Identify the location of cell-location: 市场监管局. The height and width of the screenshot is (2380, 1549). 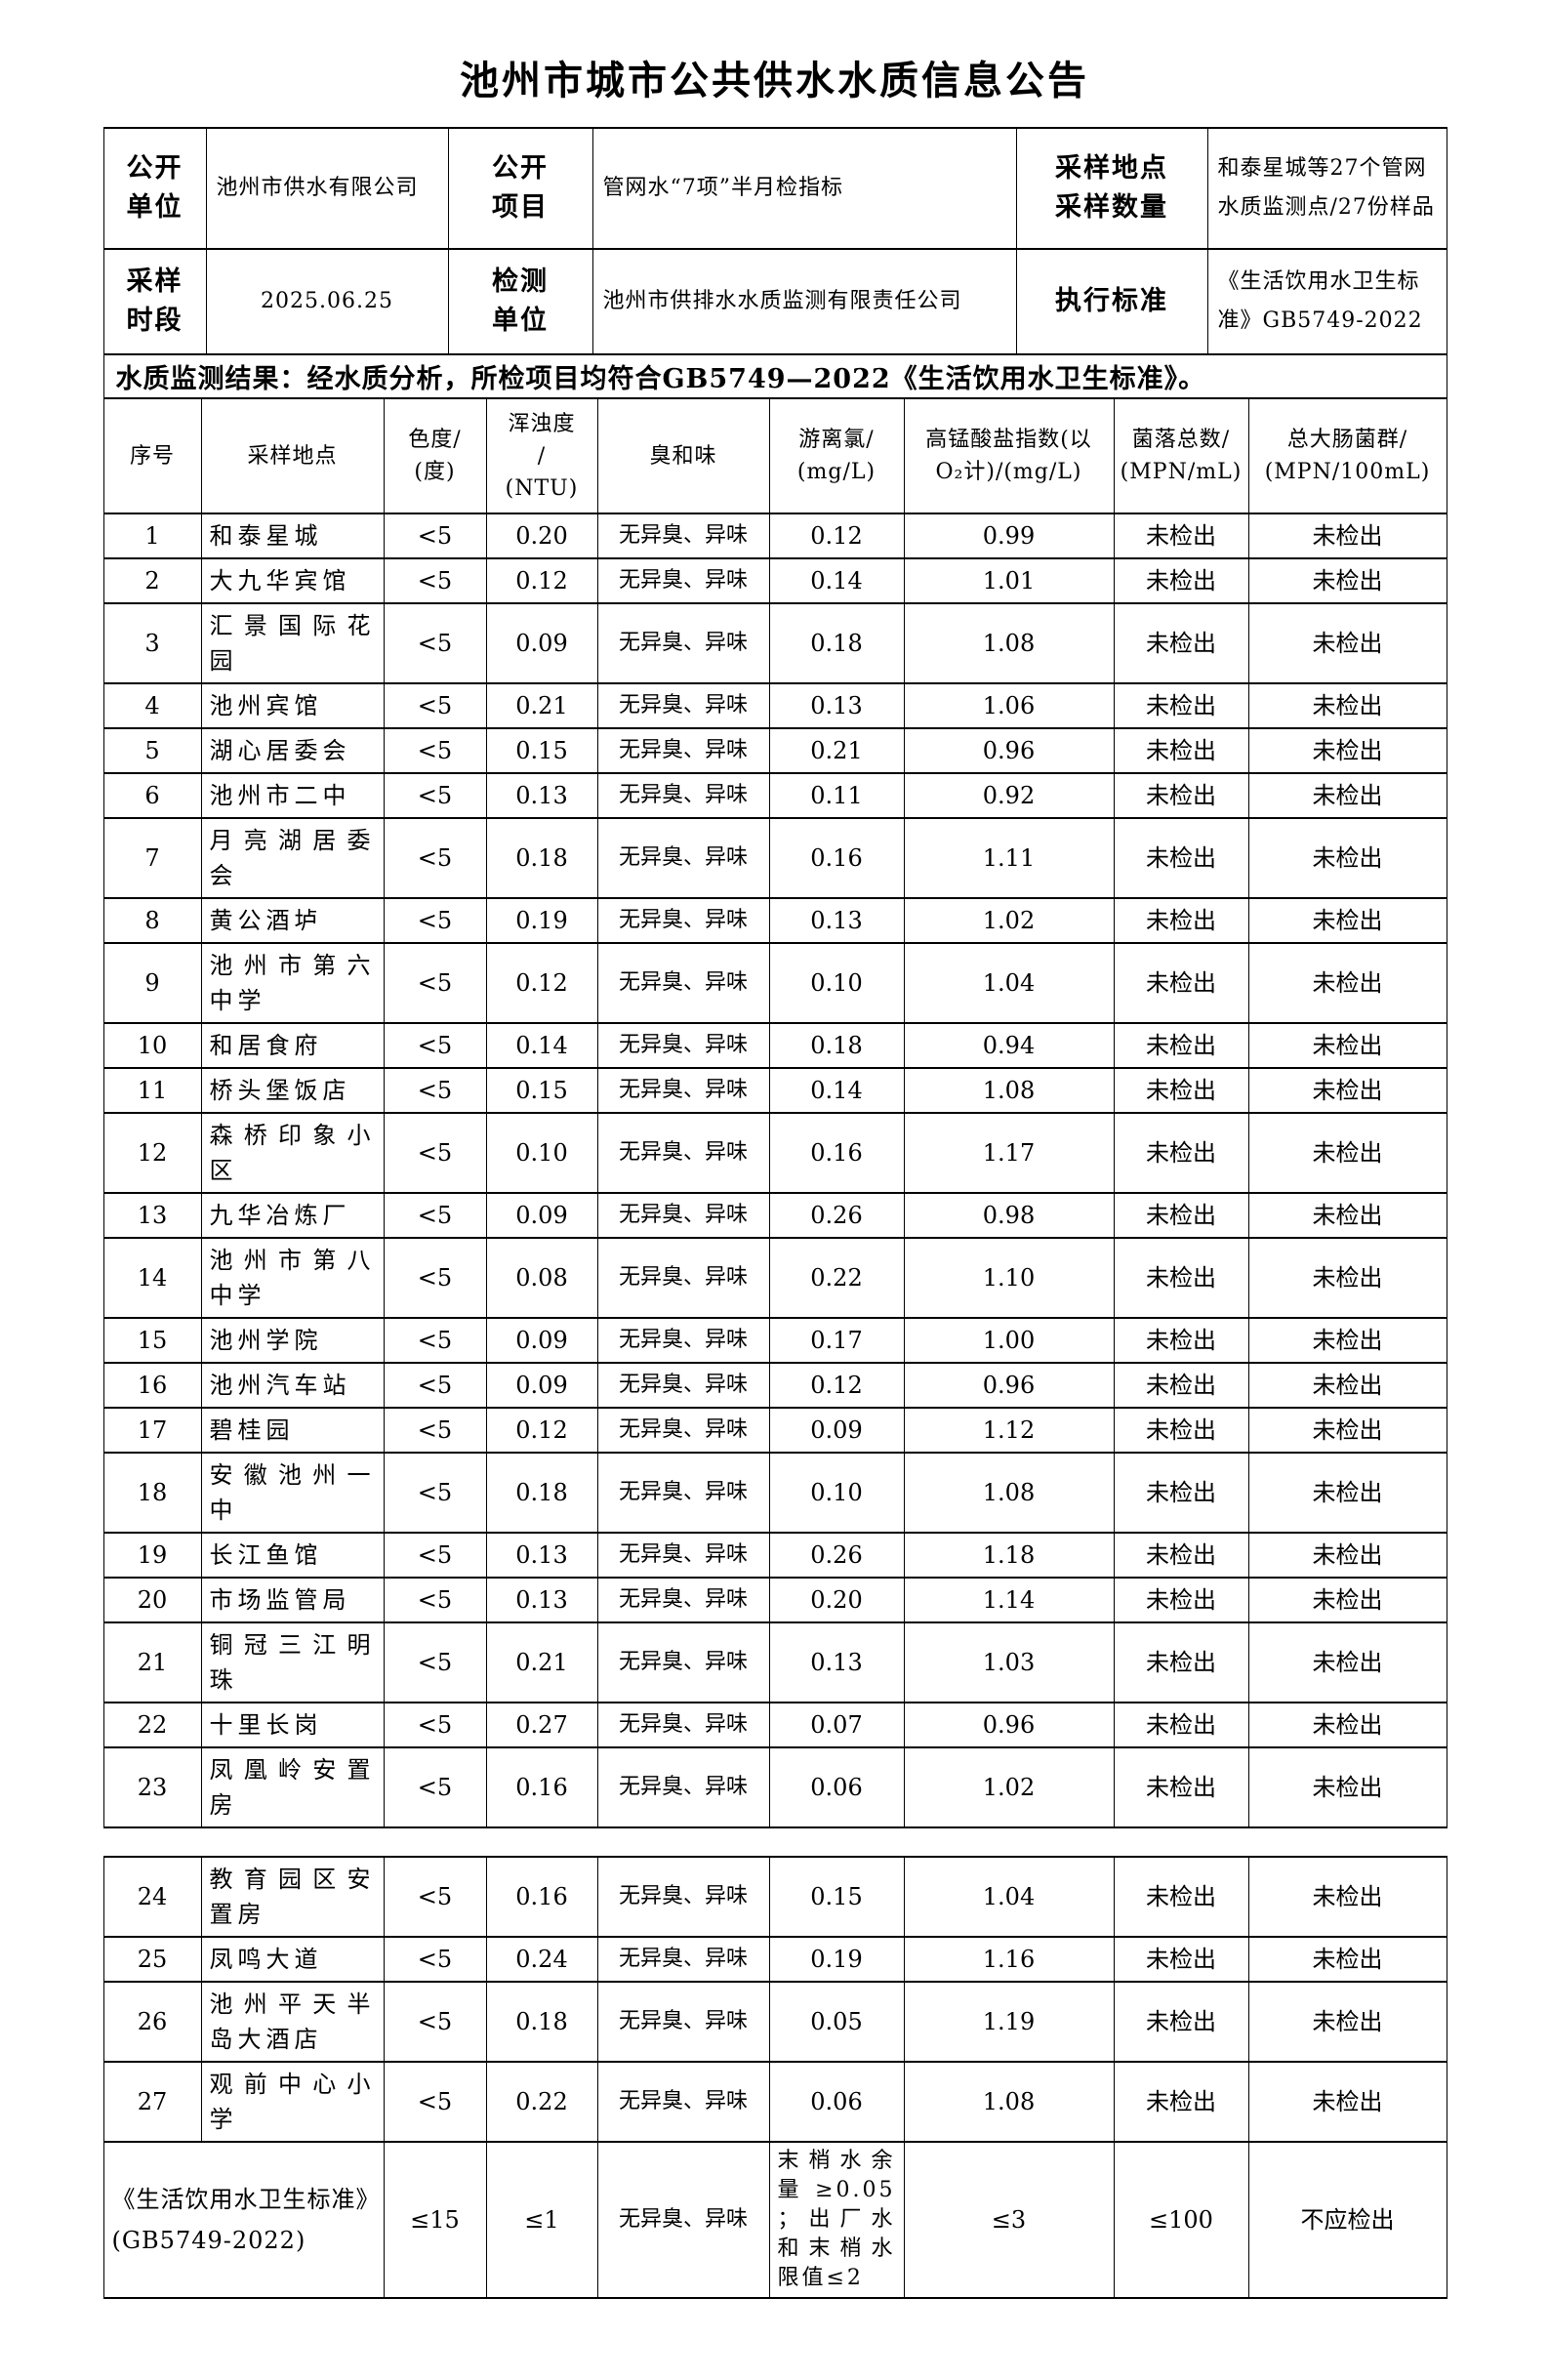
(293, 1600).